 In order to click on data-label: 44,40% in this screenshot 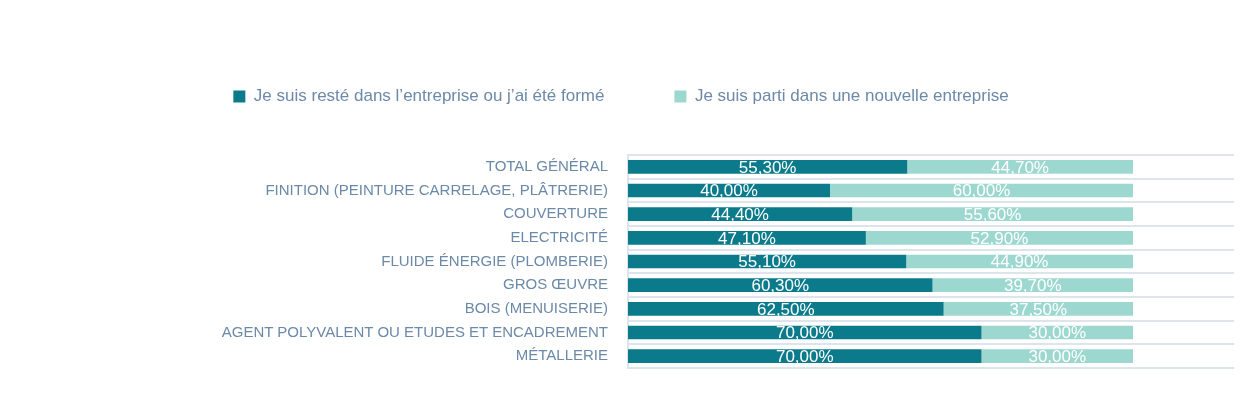, I will do `click(740, 214)`.